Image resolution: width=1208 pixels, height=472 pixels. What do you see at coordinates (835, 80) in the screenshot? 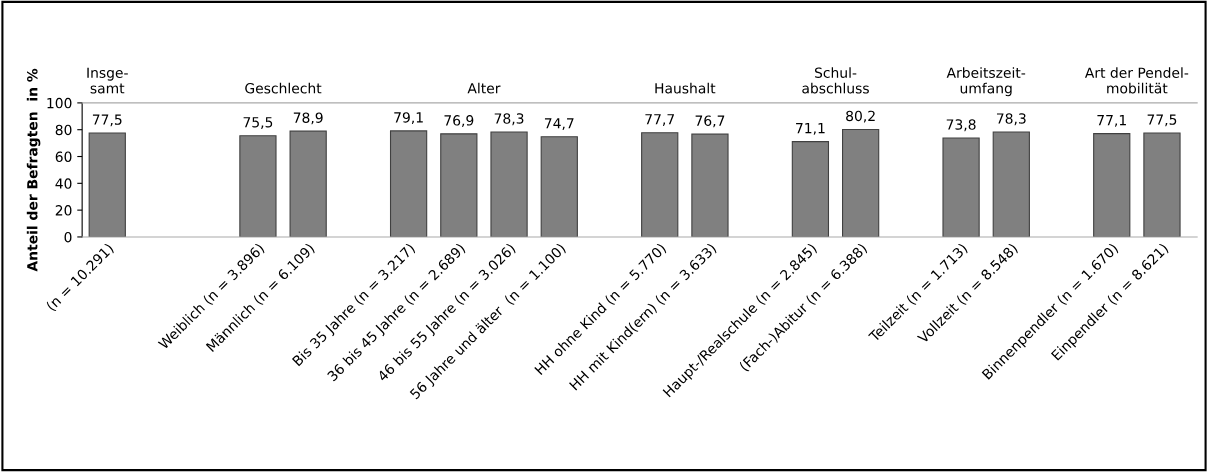
I see `text: Schul- abschluss` at bounding box center [835, 80].